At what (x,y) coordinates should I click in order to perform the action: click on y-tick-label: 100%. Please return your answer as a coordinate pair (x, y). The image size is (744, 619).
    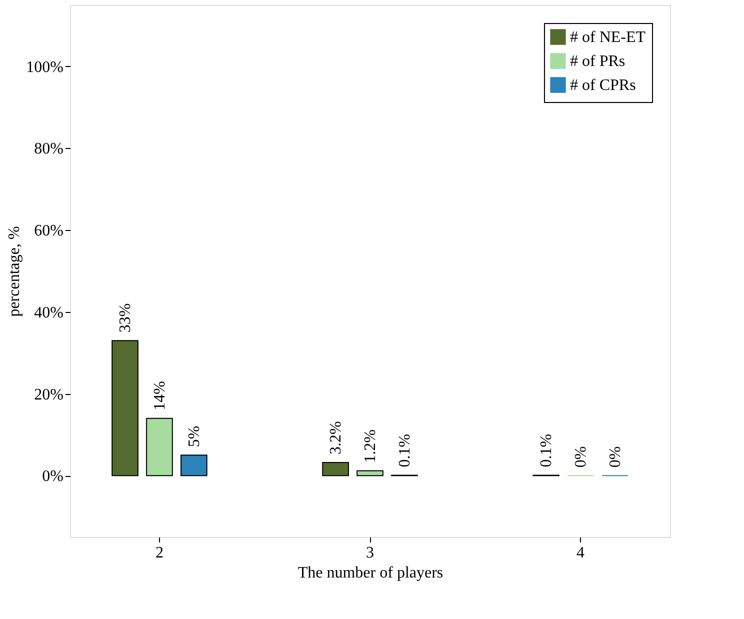
    Looking at the image, I should click on (45, 67).